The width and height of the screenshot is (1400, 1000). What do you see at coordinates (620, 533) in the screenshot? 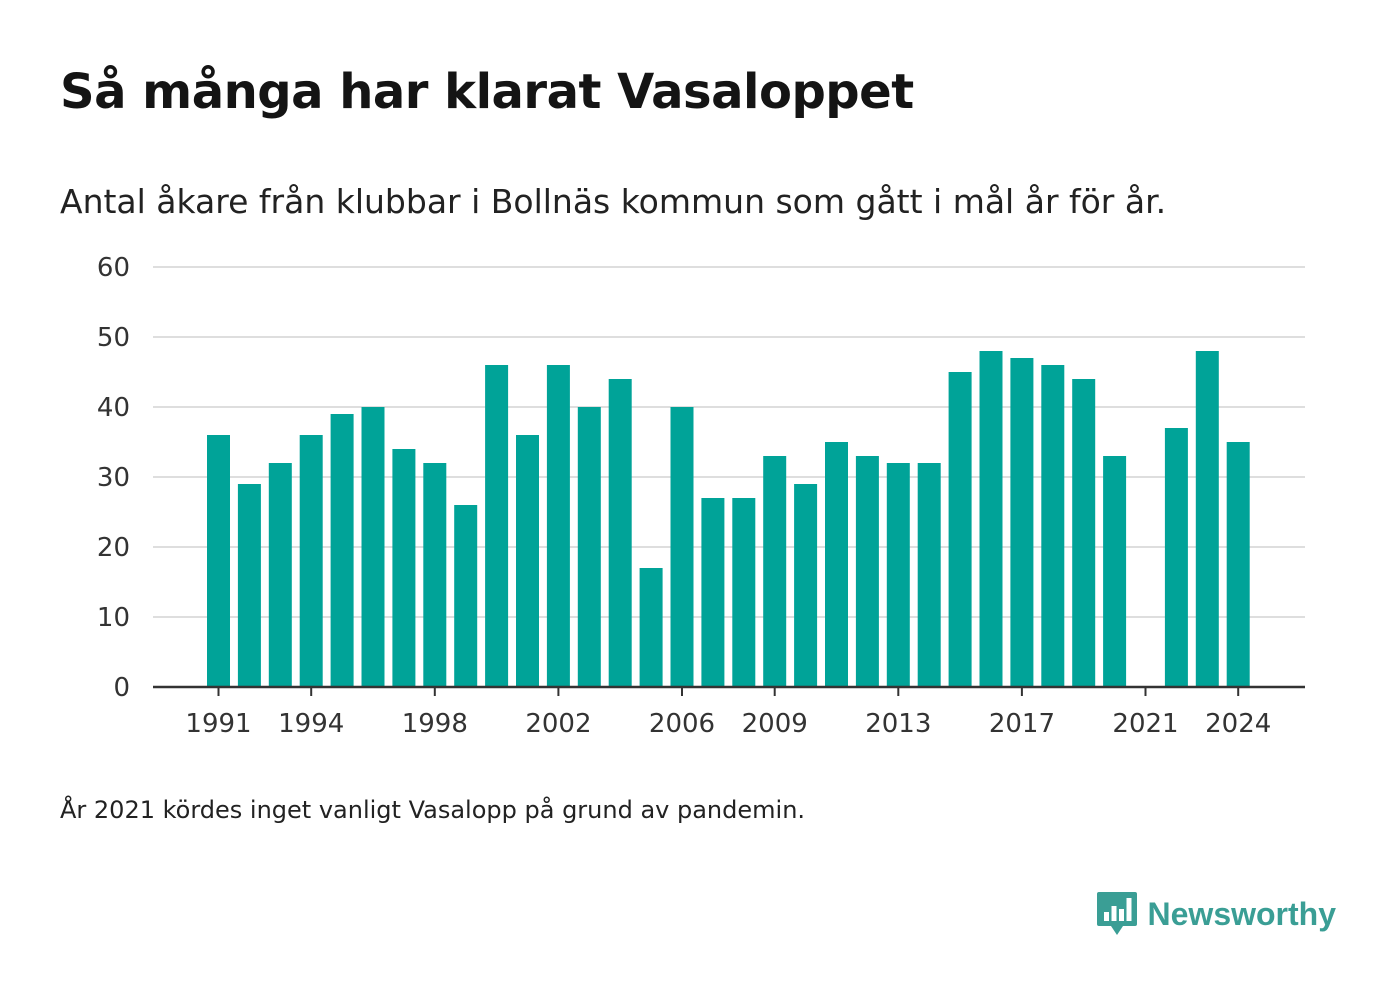
I see `bar-2004` at bounding box center [620, 533].